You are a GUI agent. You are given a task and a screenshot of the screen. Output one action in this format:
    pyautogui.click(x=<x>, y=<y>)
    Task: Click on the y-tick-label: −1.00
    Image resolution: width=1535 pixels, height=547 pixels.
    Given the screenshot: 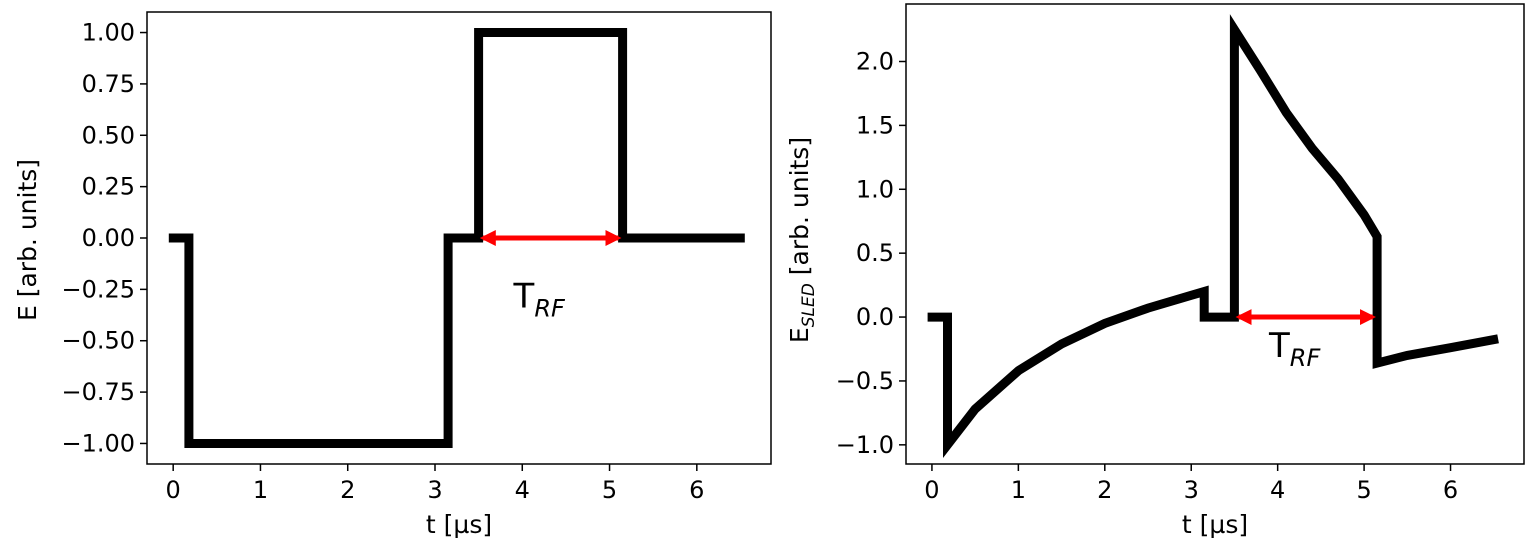 What is the action you would take?
    pyautogui.click(x=98, y=443)
    